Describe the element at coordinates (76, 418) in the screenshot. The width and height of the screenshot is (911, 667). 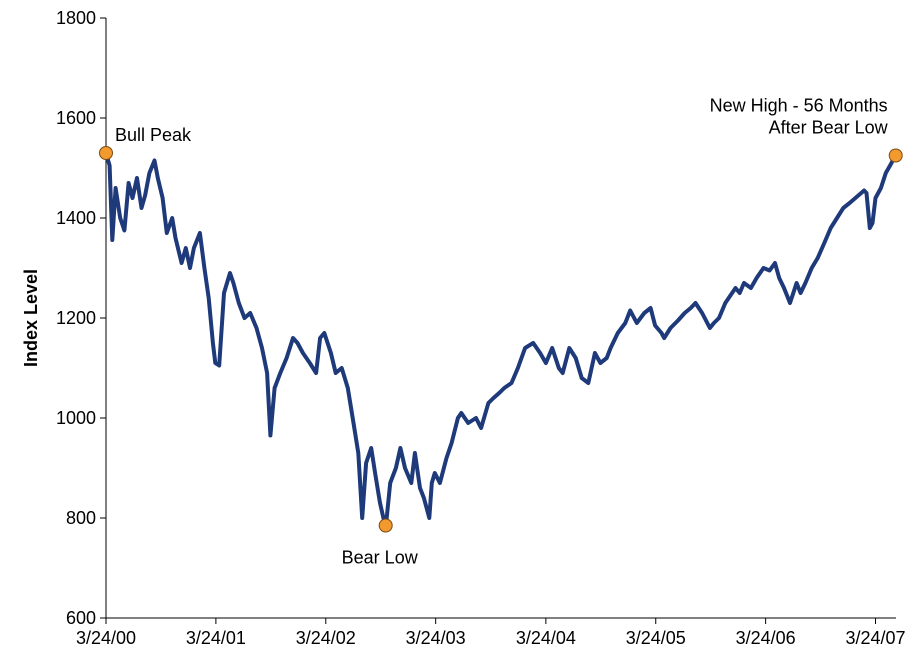
I see `y-tick-label: 1000` at that location.